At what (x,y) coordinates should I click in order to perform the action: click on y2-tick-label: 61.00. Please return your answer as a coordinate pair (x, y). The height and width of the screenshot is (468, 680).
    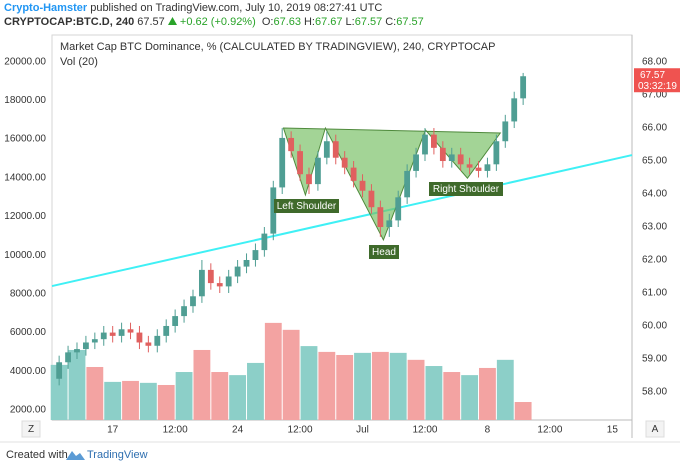
    Looking at the image, I should click on (654, 293).